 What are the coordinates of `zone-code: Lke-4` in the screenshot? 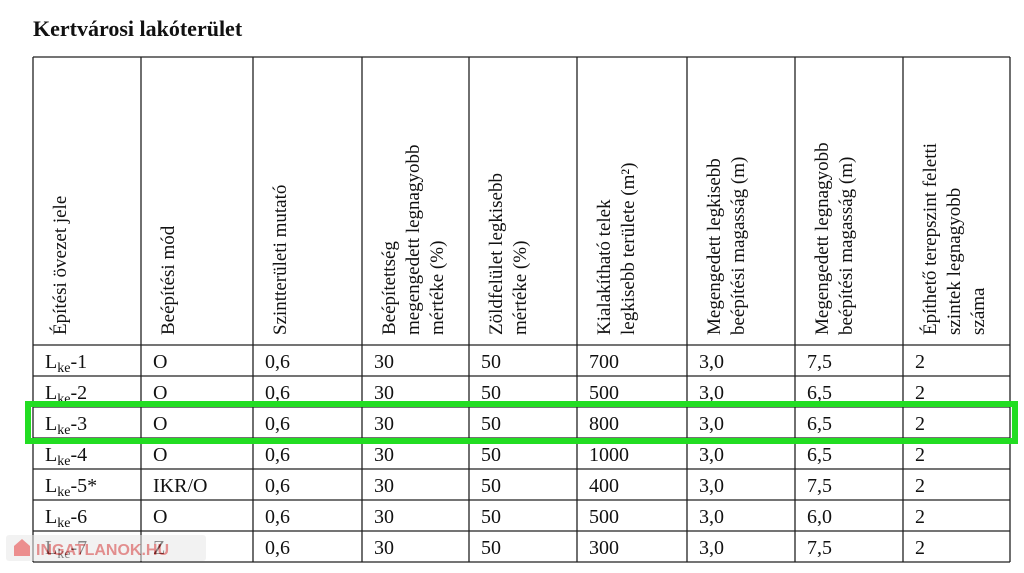 It's located at (66, 456).